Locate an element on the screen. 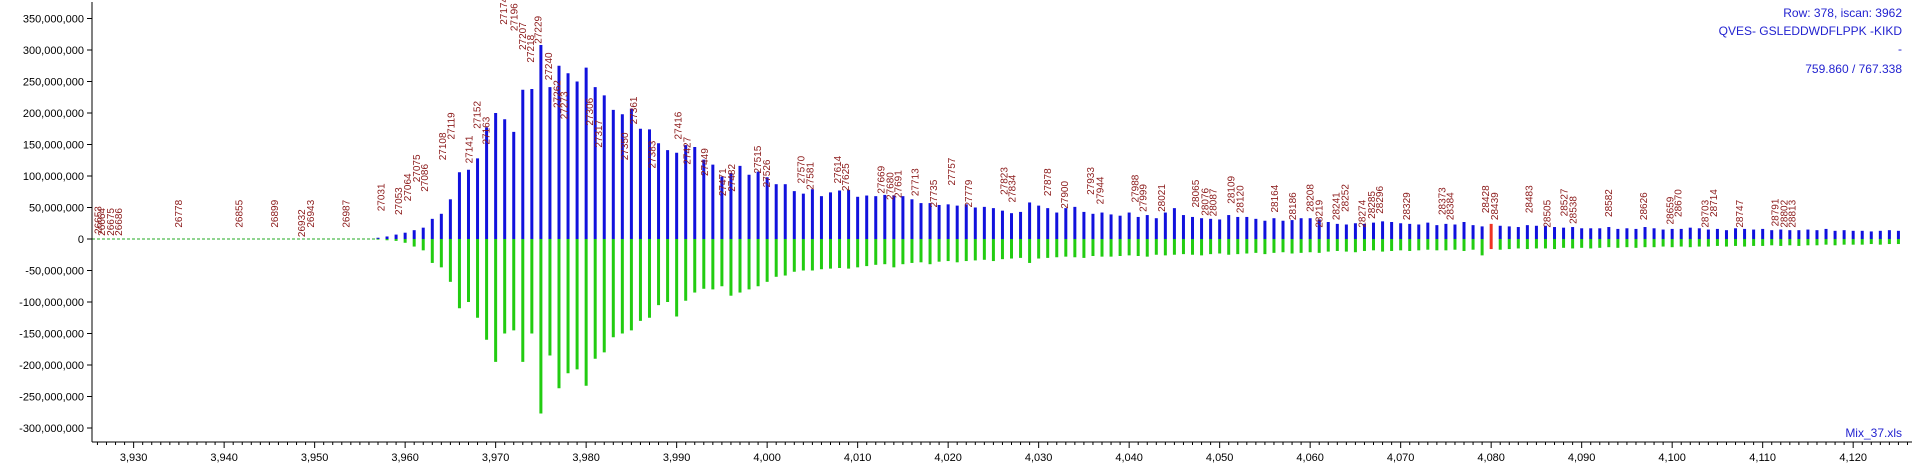 The image size is (1912, 471). x-tick-label: 4,050 is located at coordinates (1220, 458).